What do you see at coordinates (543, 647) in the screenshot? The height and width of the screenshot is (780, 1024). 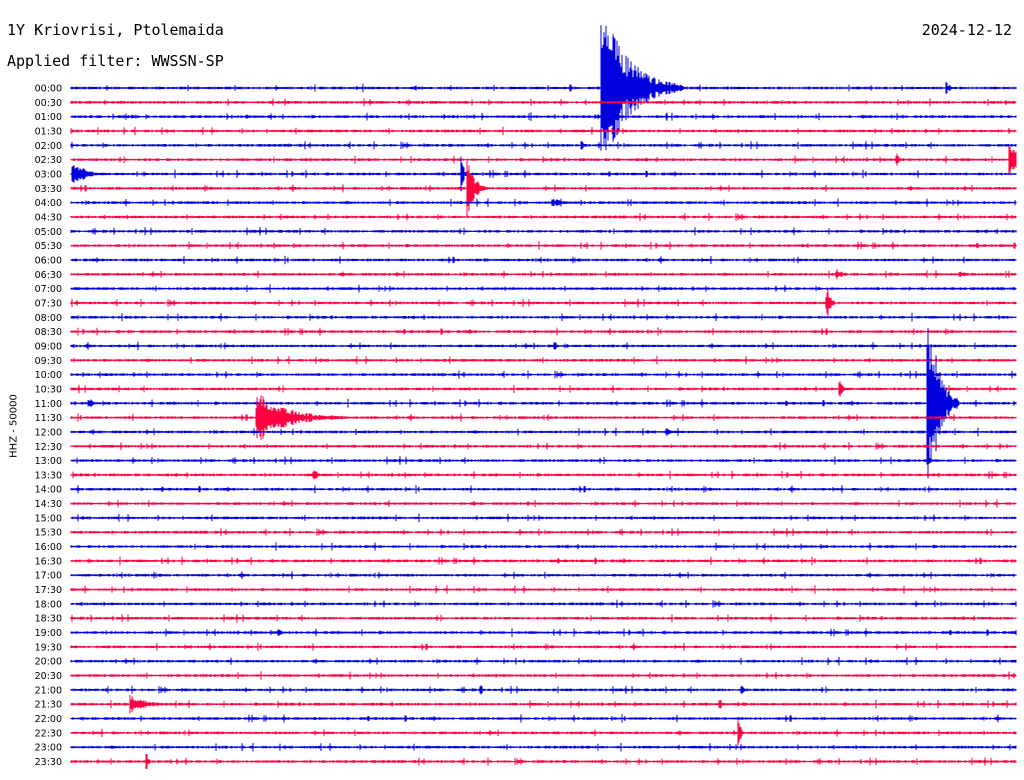 I see `trace-row-1930` at bounding box center [543, 647].